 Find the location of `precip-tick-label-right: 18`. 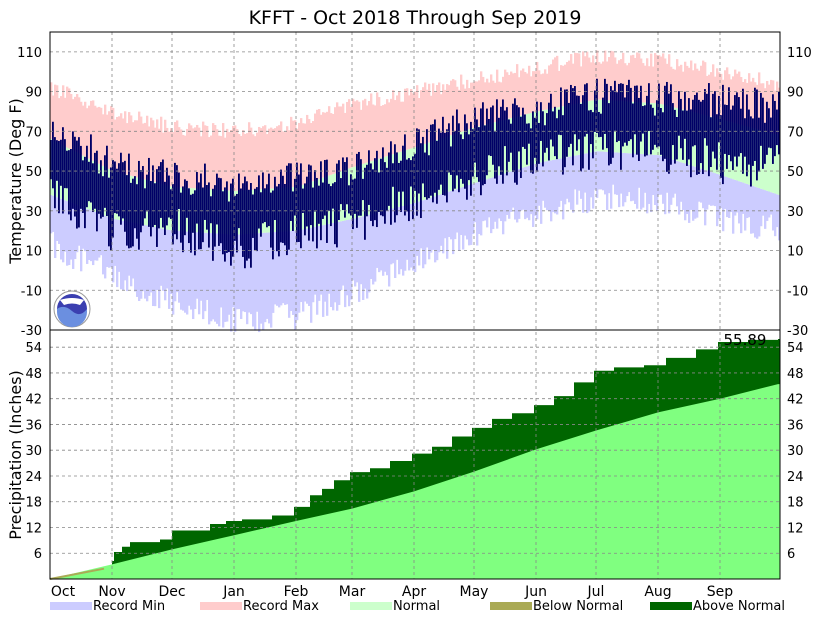

precip-tick-label-right: 18 is located at coordinates (795, 503).